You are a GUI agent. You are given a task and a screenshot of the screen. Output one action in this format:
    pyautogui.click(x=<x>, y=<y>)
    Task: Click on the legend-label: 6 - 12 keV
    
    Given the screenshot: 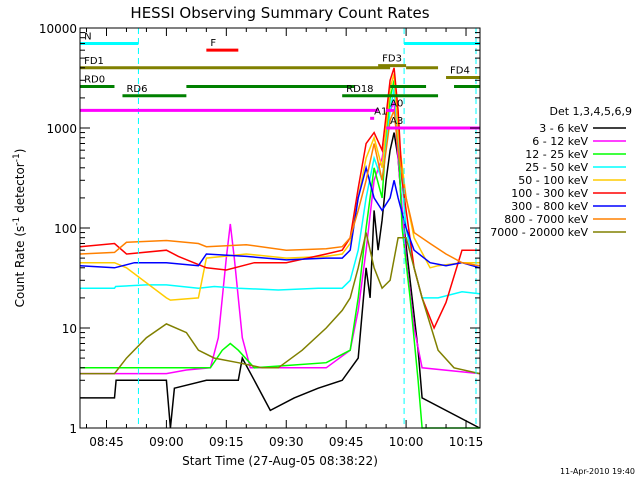 What is the action you would take?
    pyautogui.click(x=560, y=141)
    